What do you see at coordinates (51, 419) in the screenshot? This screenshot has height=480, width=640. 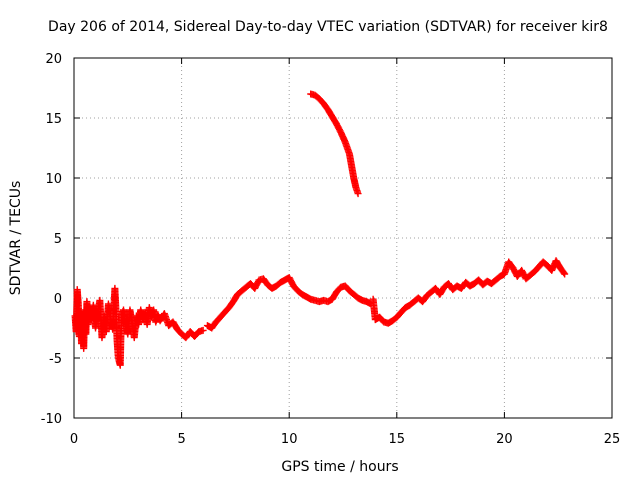 I see `y-tick-label: -10` at bounding box center [51, 419].